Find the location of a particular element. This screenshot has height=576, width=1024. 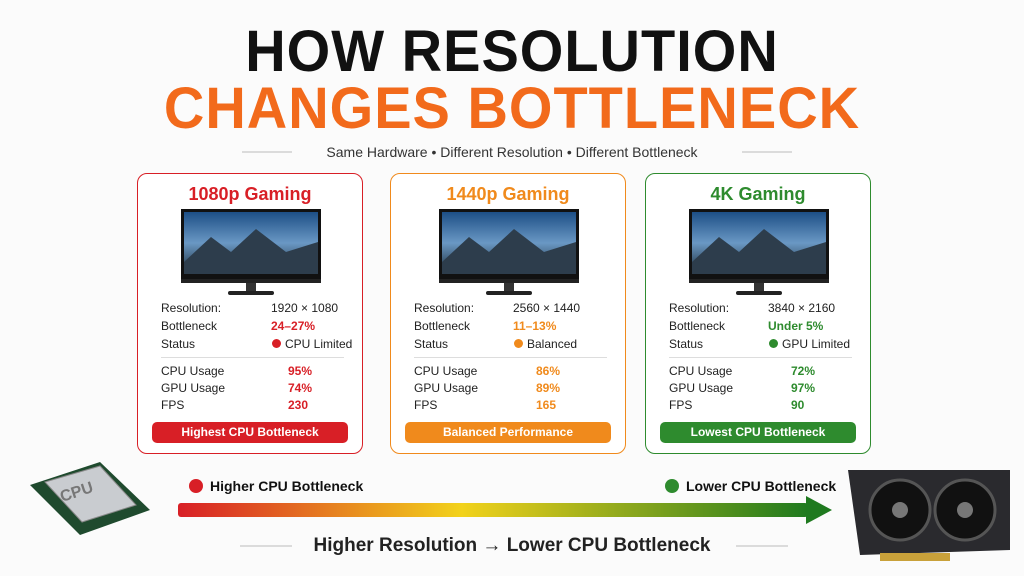

row-value: Under 5% is located at coordinates (796, 326).